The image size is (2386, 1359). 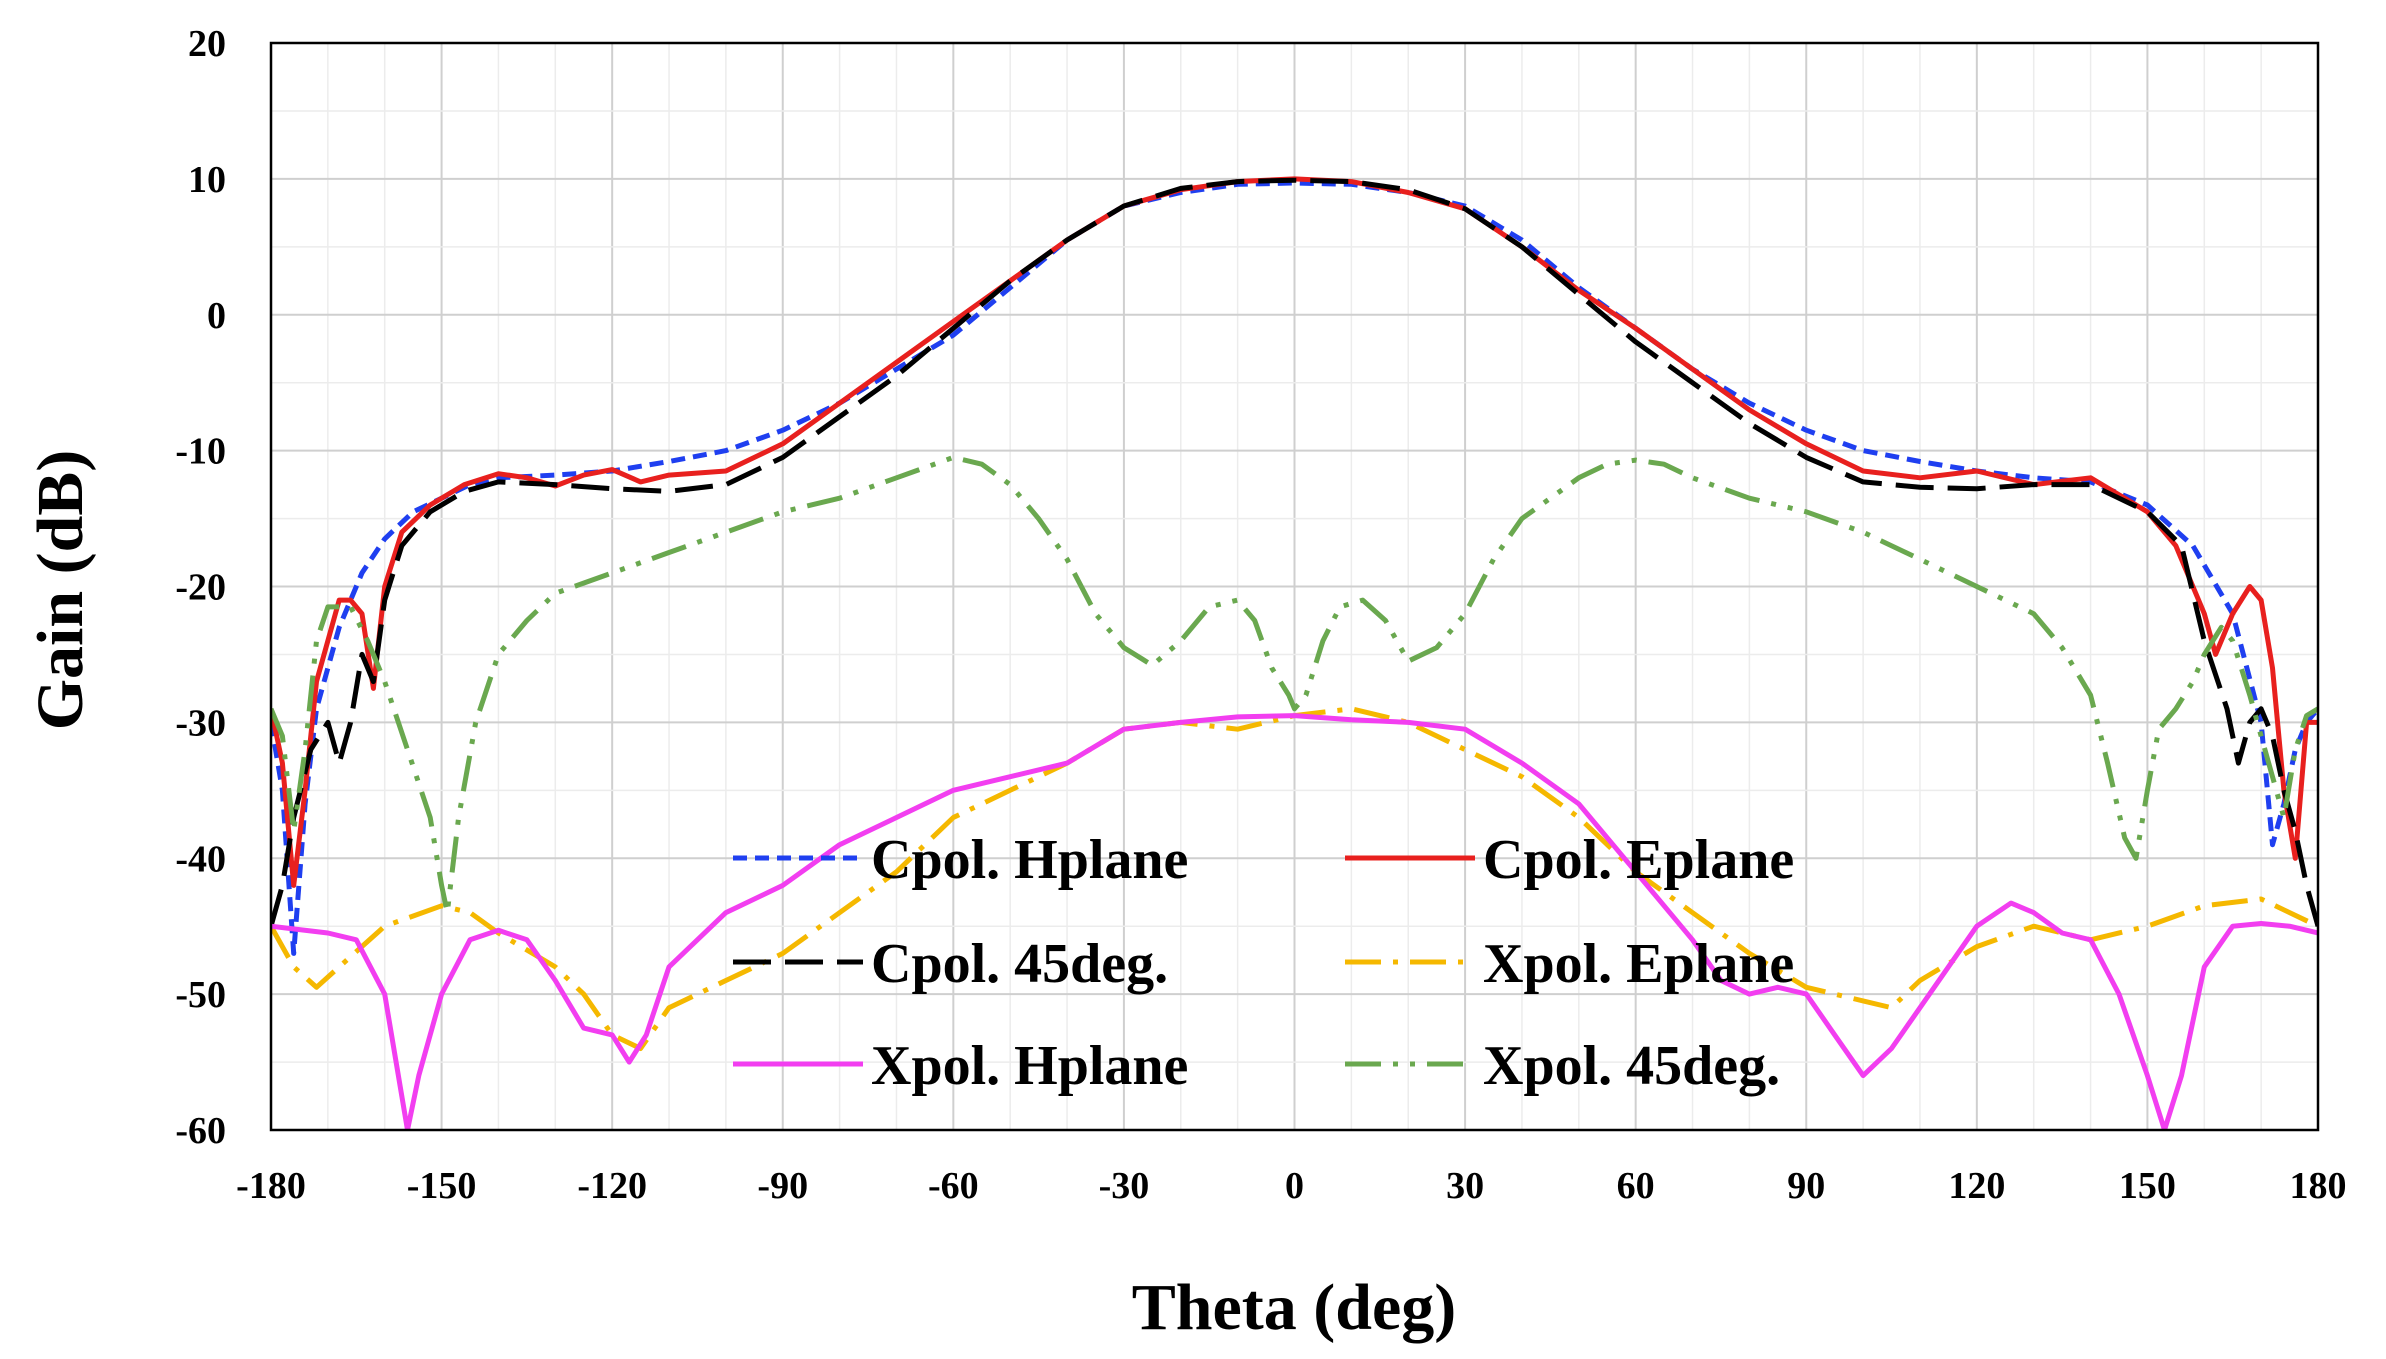 What do you see at coordinates (1019, 964) in the screenshot?
I see `legend-label-cpol-45deg: Cpol. 45deg.` at bounding box center [1019, 964].